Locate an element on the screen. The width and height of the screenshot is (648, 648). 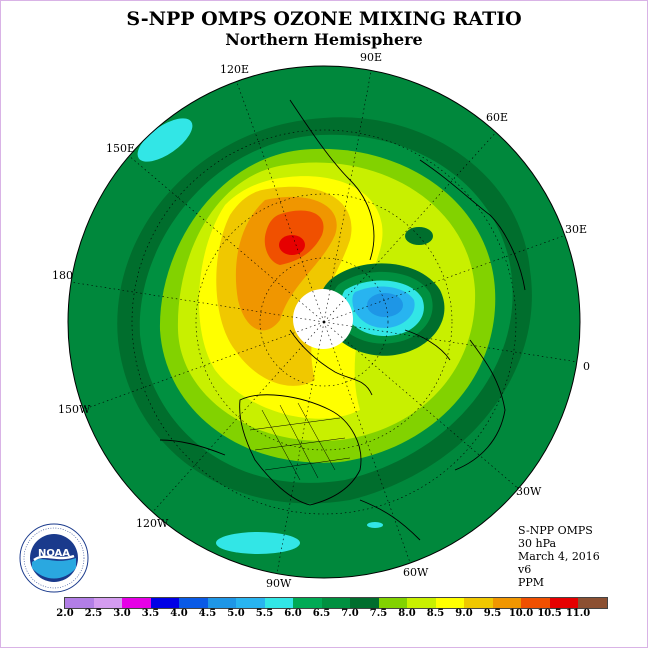
info-date: March 4, 2016 is located at coordinates (559, 556).